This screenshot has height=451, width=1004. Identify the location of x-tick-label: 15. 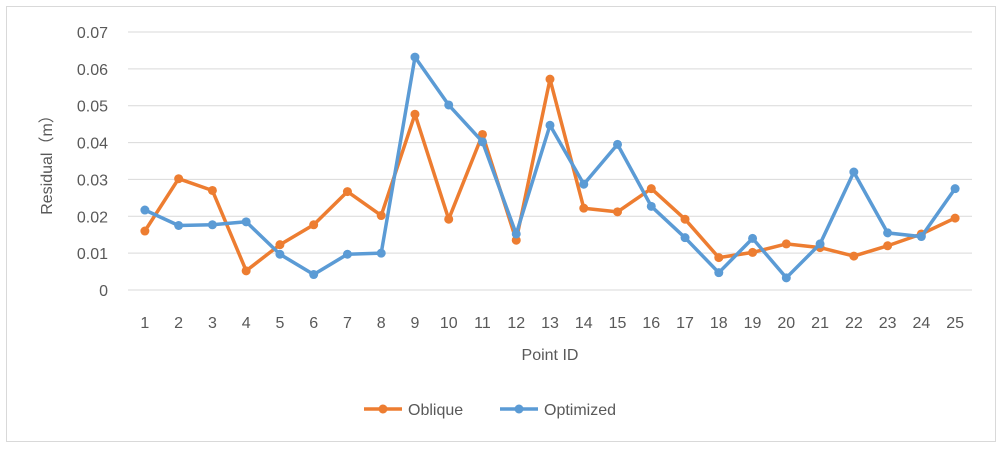
(618, 323).